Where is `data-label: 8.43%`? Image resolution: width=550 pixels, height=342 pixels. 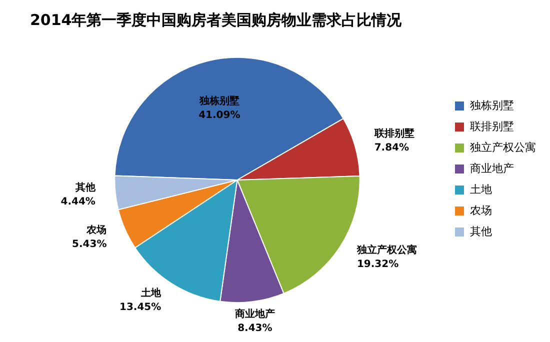 data-label: 8.43% is located at coordinates (255, 328).